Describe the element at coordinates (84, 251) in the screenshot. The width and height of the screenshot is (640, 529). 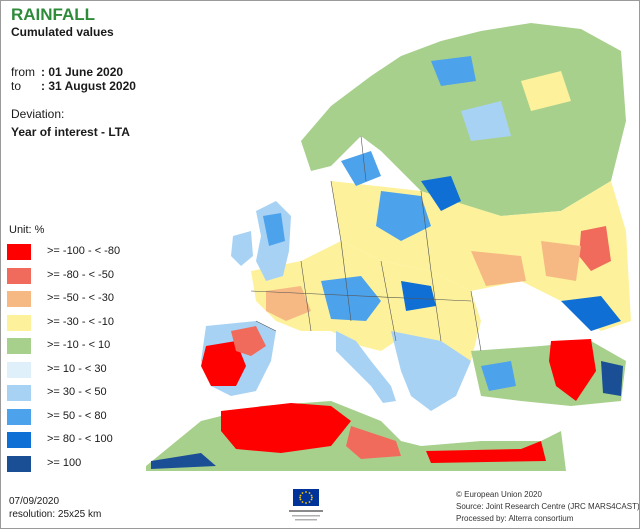
I see `legend-label: >= -100 - < -80` at that location.